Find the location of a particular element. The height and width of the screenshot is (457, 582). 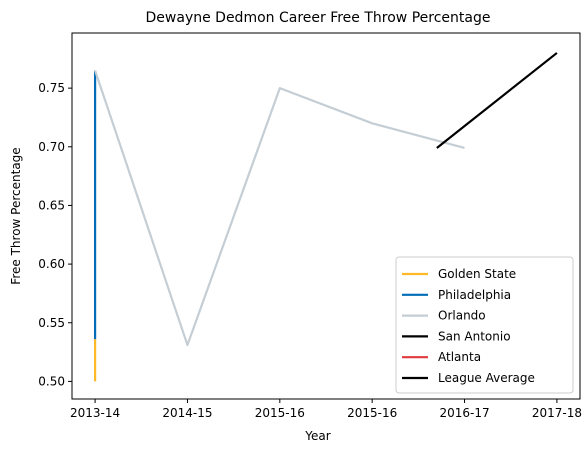

y-tick-label: 0.75 is located at coordinates (51, 88).